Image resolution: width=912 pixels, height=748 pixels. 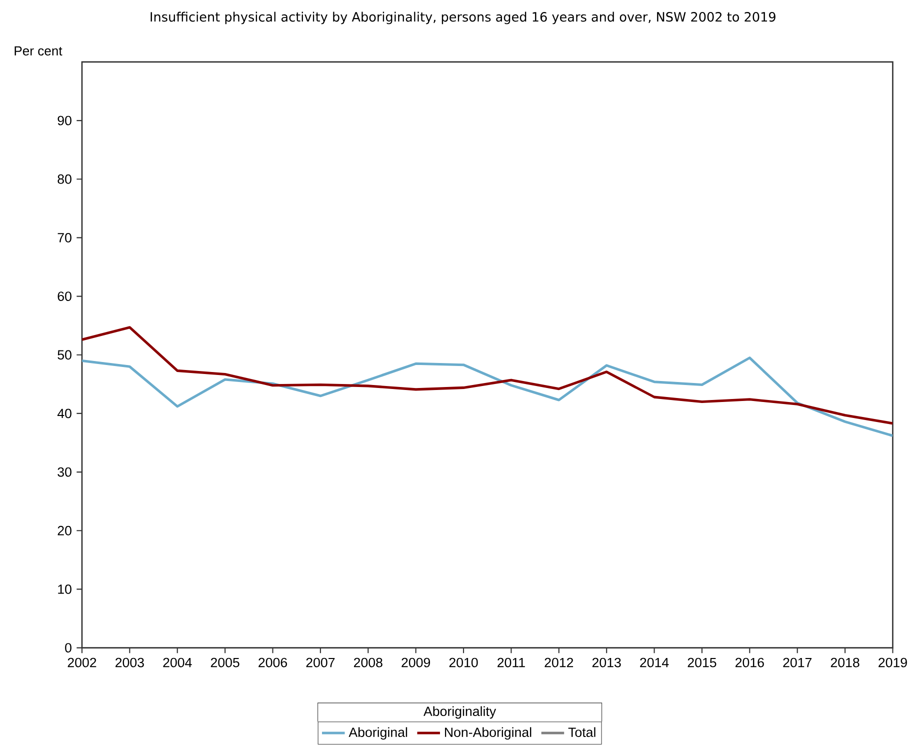 I want to click on x-tick-label: 2007, so click(x=320, y=663).